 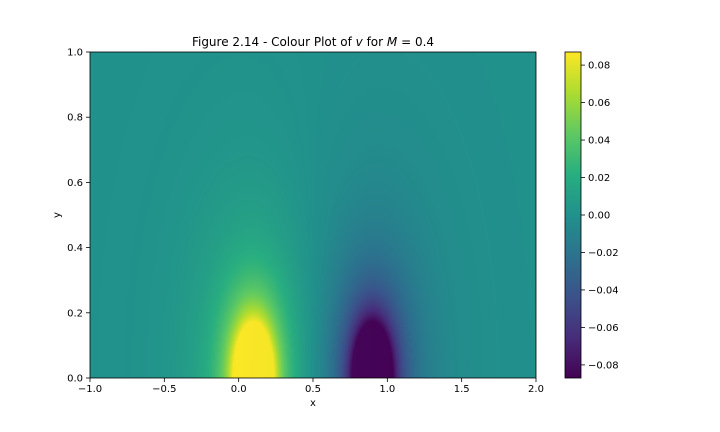 I want to click on colorbar-tick-label: −0.08, so click(x=603, y=365).